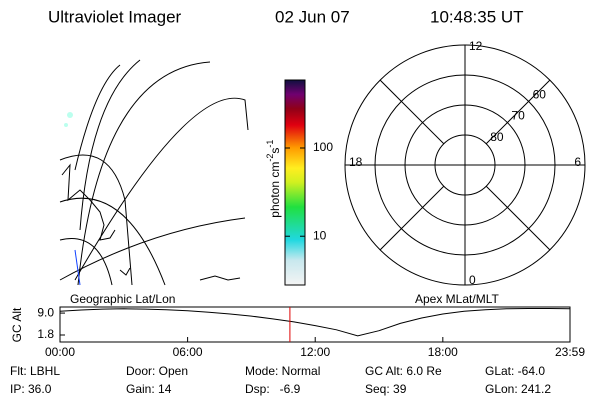 The height and width of the screenshot is (400, 600). Describe the element at coordinates (45, 312) in the screenshot. I see `y-tick-label: 9.0` at that location.